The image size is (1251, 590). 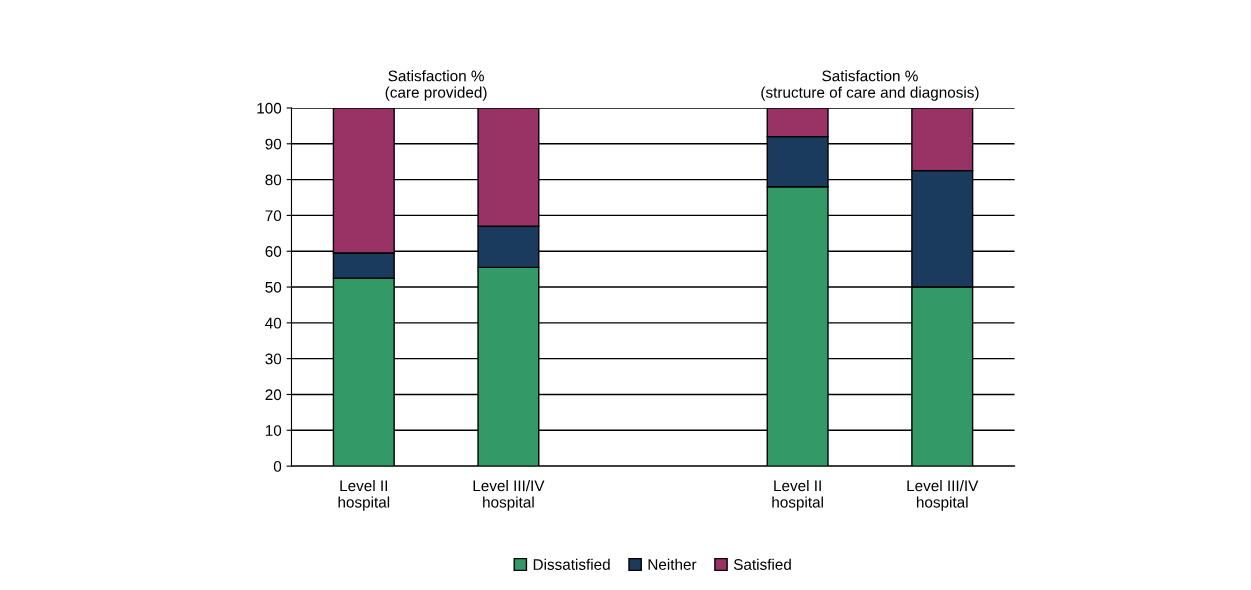 What do you see at coordinates (273, 144) in the screenshot?
I see `y-tick-label: 90` at bounding box center [273, 144].